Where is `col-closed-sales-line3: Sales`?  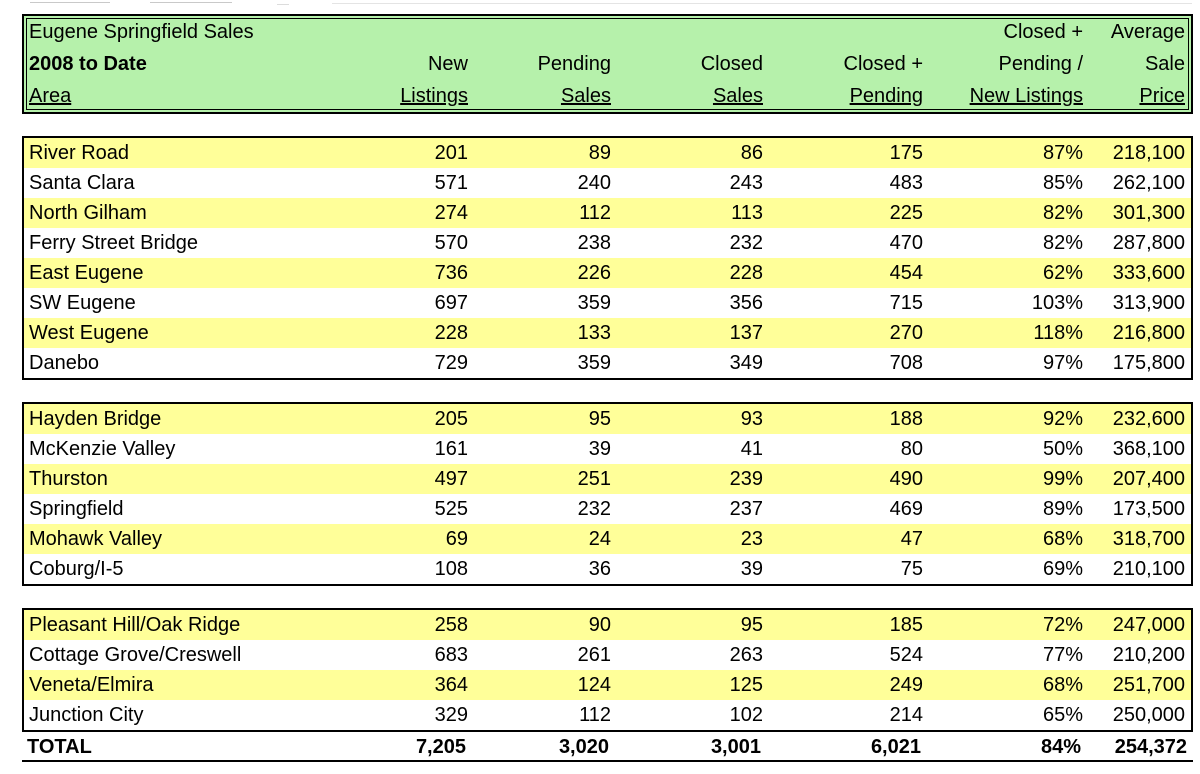 col-closed-sales-line3: Sales is located at coordinates (687, 96).